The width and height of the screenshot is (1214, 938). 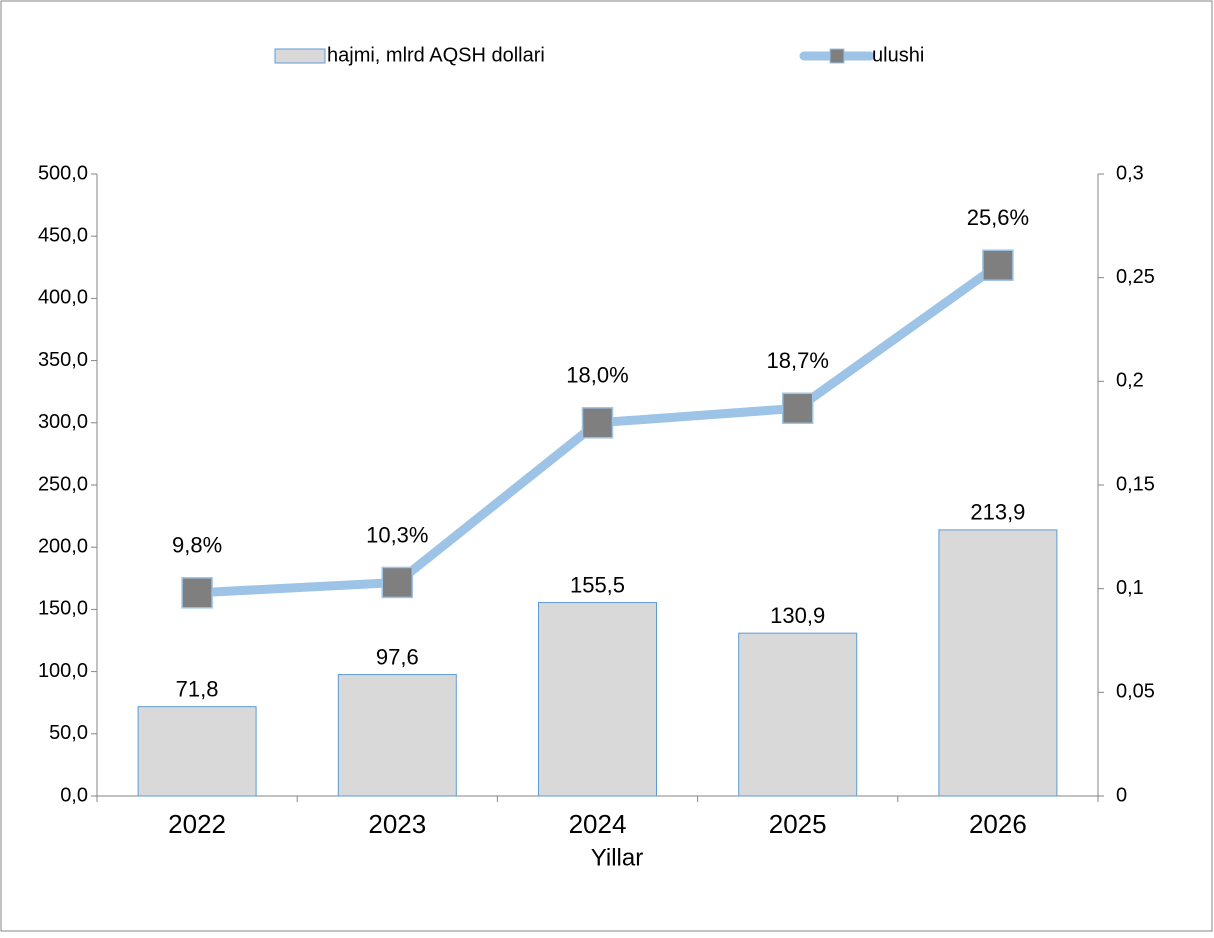 I want to click on y2-tick-label: 0,05, so click(x=1135, y=692).